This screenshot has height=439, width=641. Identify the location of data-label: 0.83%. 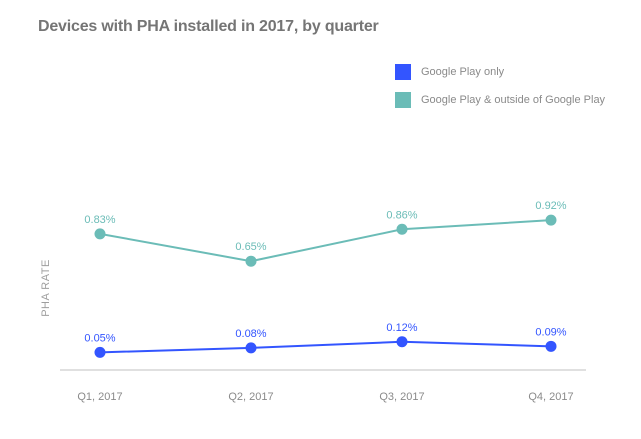
(99, 220).